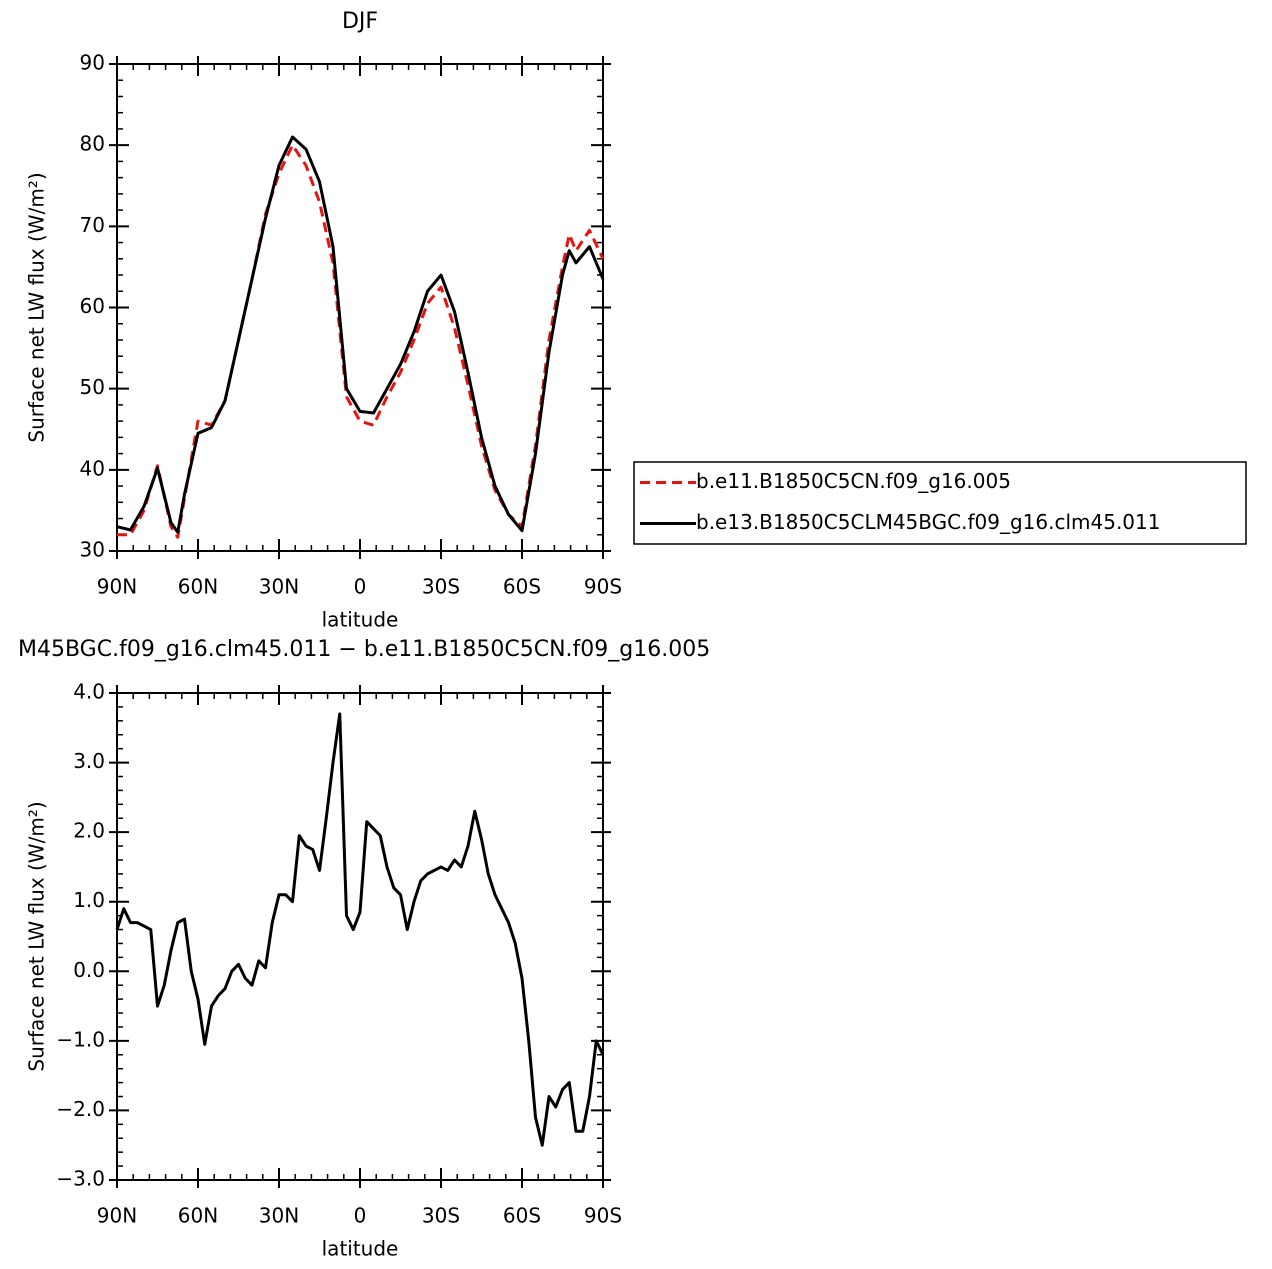 The height and width of the screenshot is (1269, 1272). I want to click on y-tick-label: 70, so click(92, 225).